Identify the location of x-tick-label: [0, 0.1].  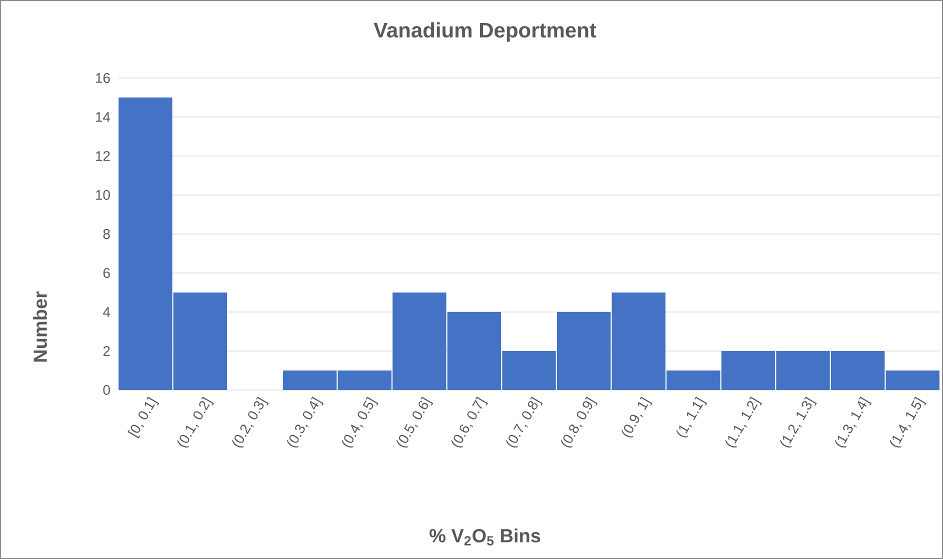
(144, 417).